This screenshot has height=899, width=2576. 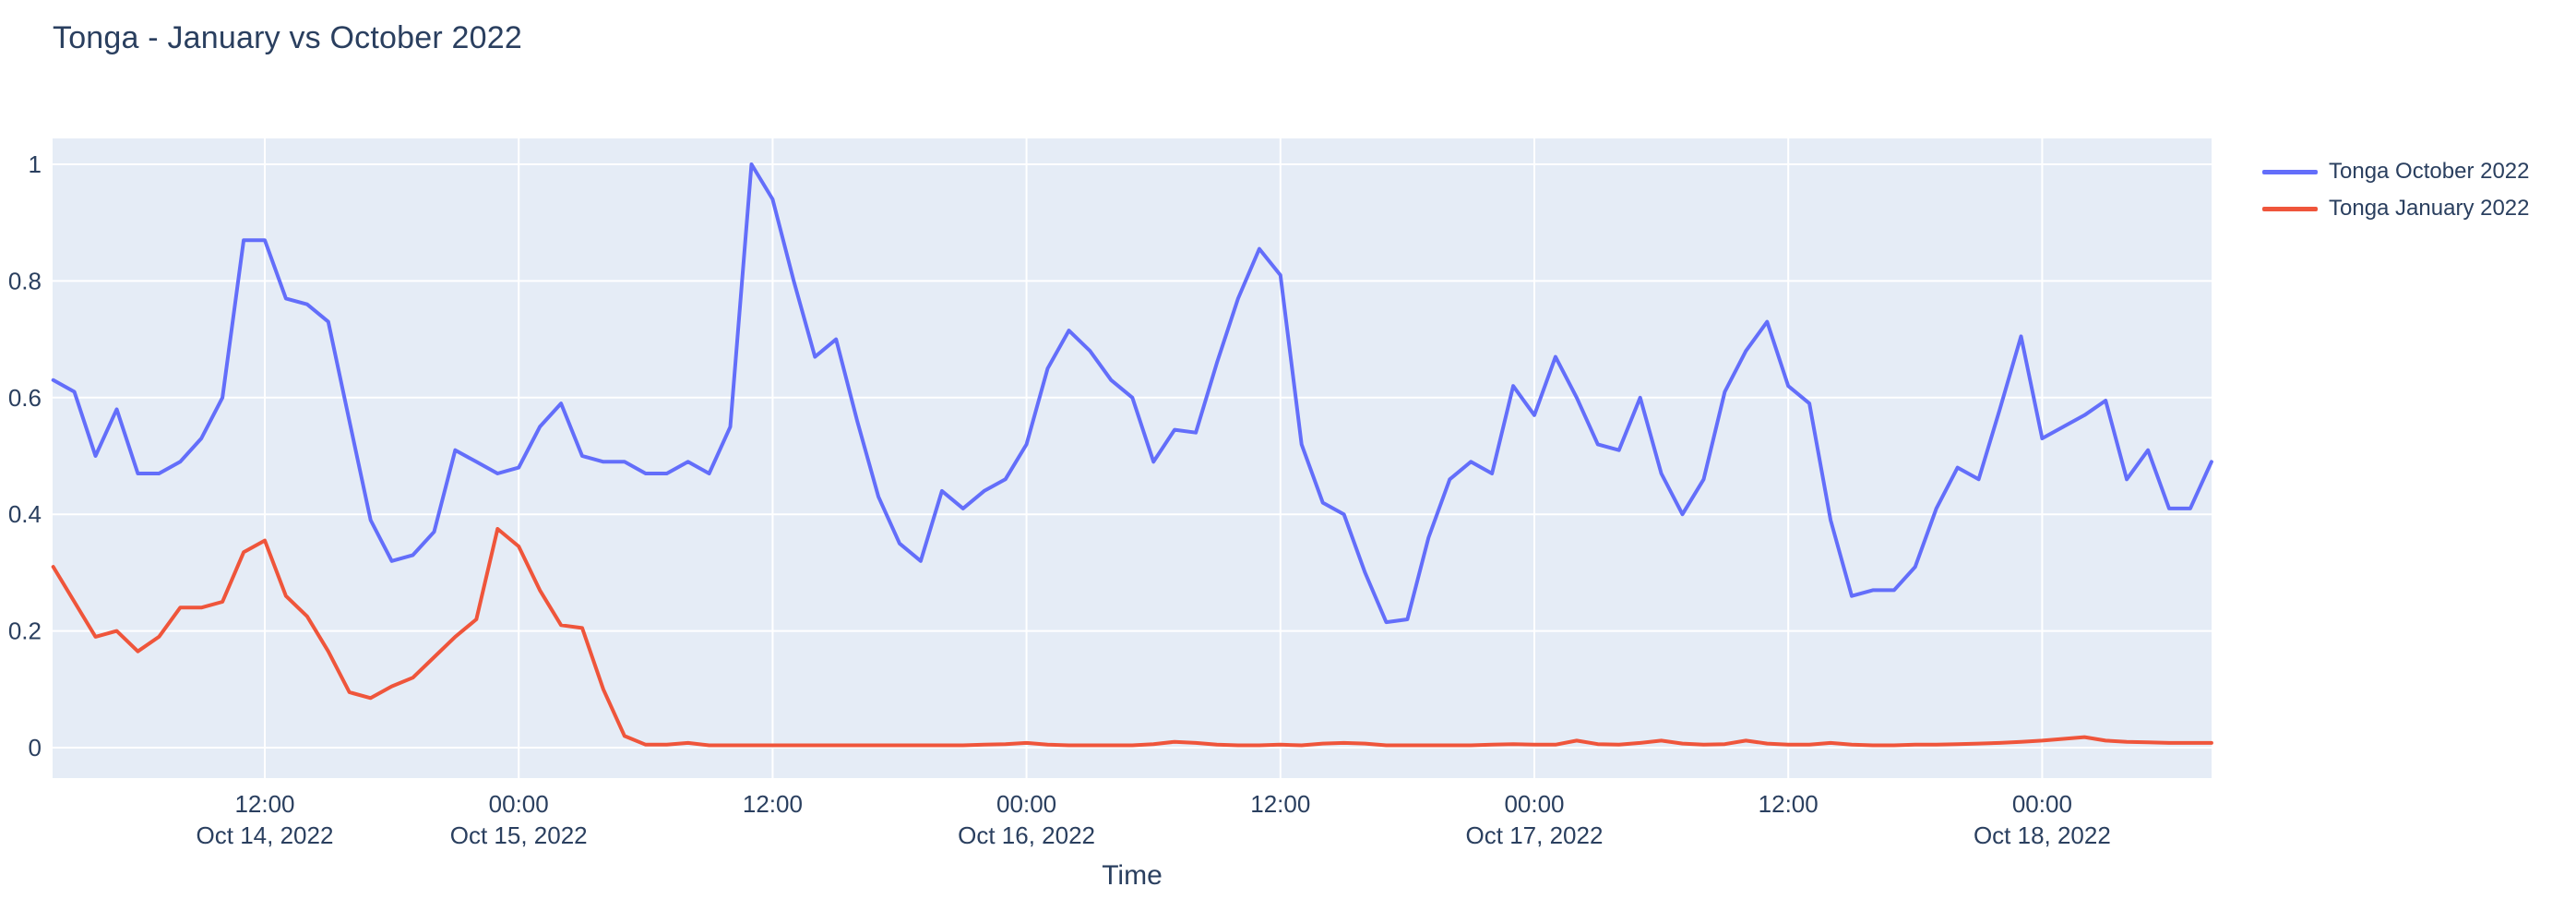 What do you see at coordinates (1026, 835) in the screenshot?
I see `x-tick-date-label: Oct 16, 2022` at bounding box center [1026, 835].